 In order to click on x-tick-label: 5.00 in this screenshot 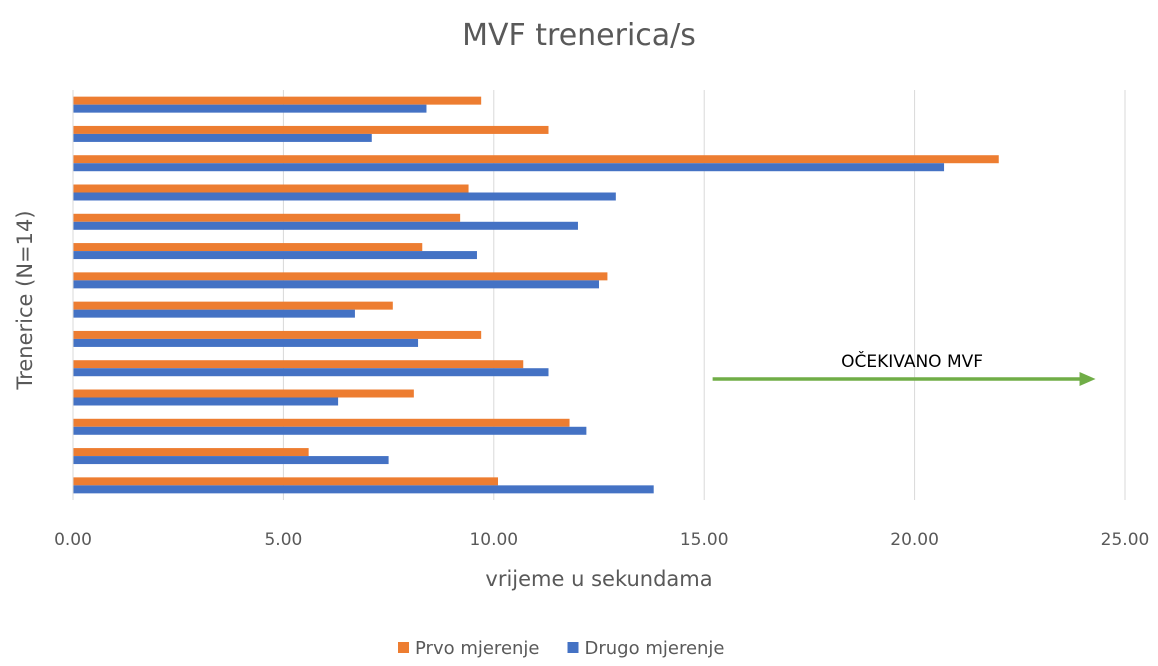, I will do `click(283, 540)`.